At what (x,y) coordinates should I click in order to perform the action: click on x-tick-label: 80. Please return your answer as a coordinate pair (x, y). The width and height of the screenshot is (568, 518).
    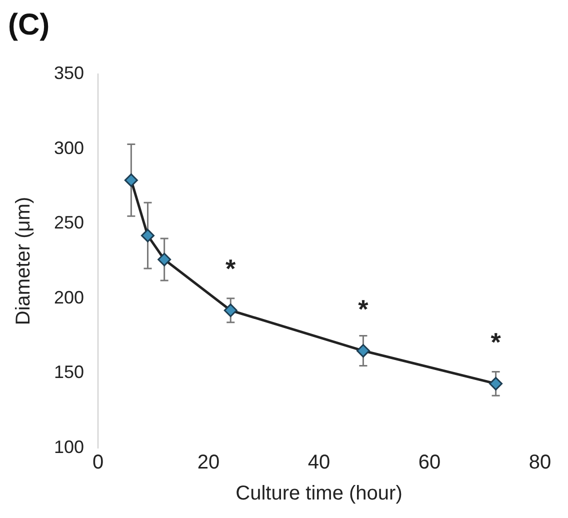
    Looking at the image, I should click on (540, 463).